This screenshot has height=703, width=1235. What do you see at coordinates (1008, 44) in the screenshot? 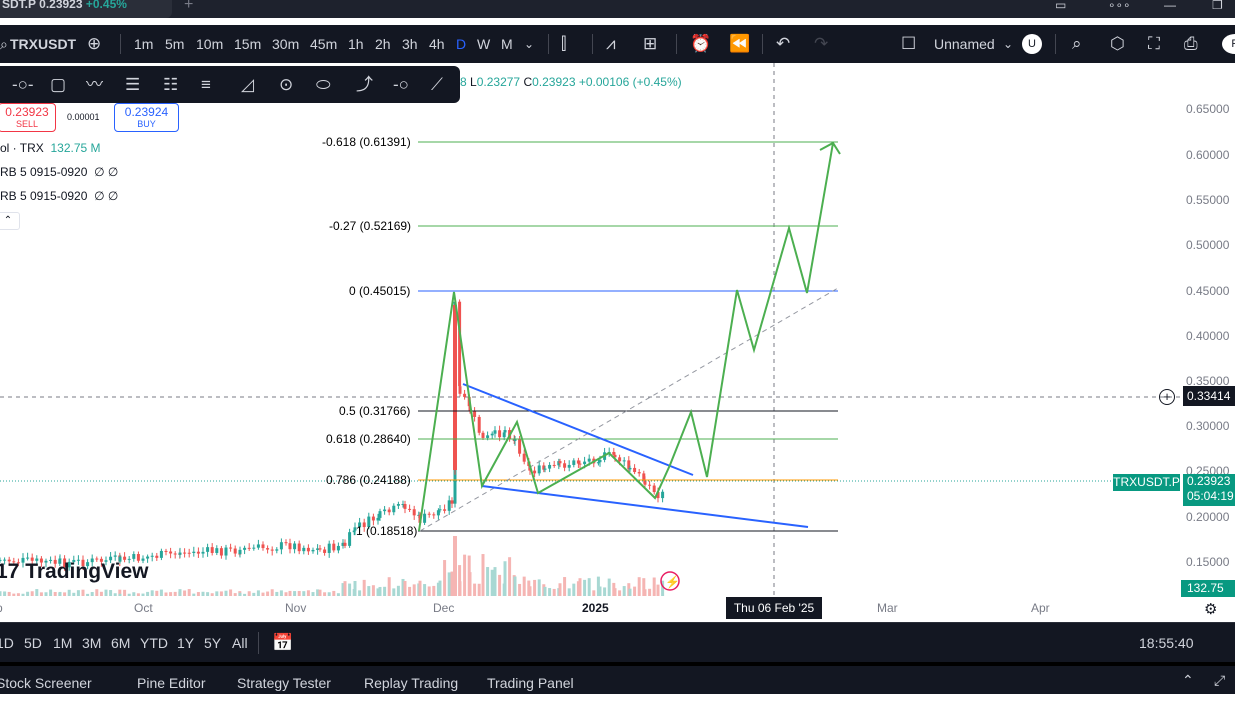
I see `layout-chevron-icon: ⌄` at bounding box center [1008, 44].